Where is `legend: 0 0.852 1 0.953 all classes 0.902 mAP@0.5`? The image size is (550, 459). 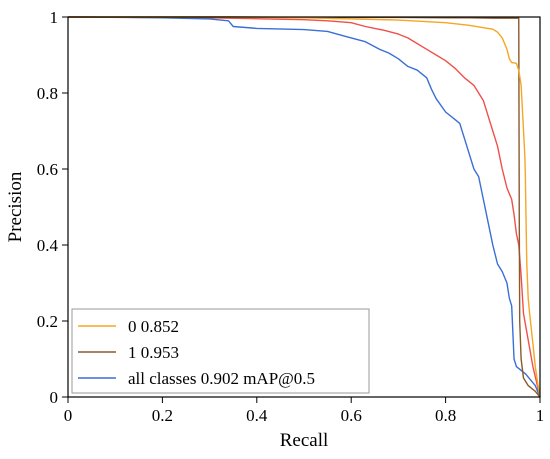
legend: 0 0.852 1 0.953 all classes 0.902 mAP@0.5 is located at coordinates (220, 351).